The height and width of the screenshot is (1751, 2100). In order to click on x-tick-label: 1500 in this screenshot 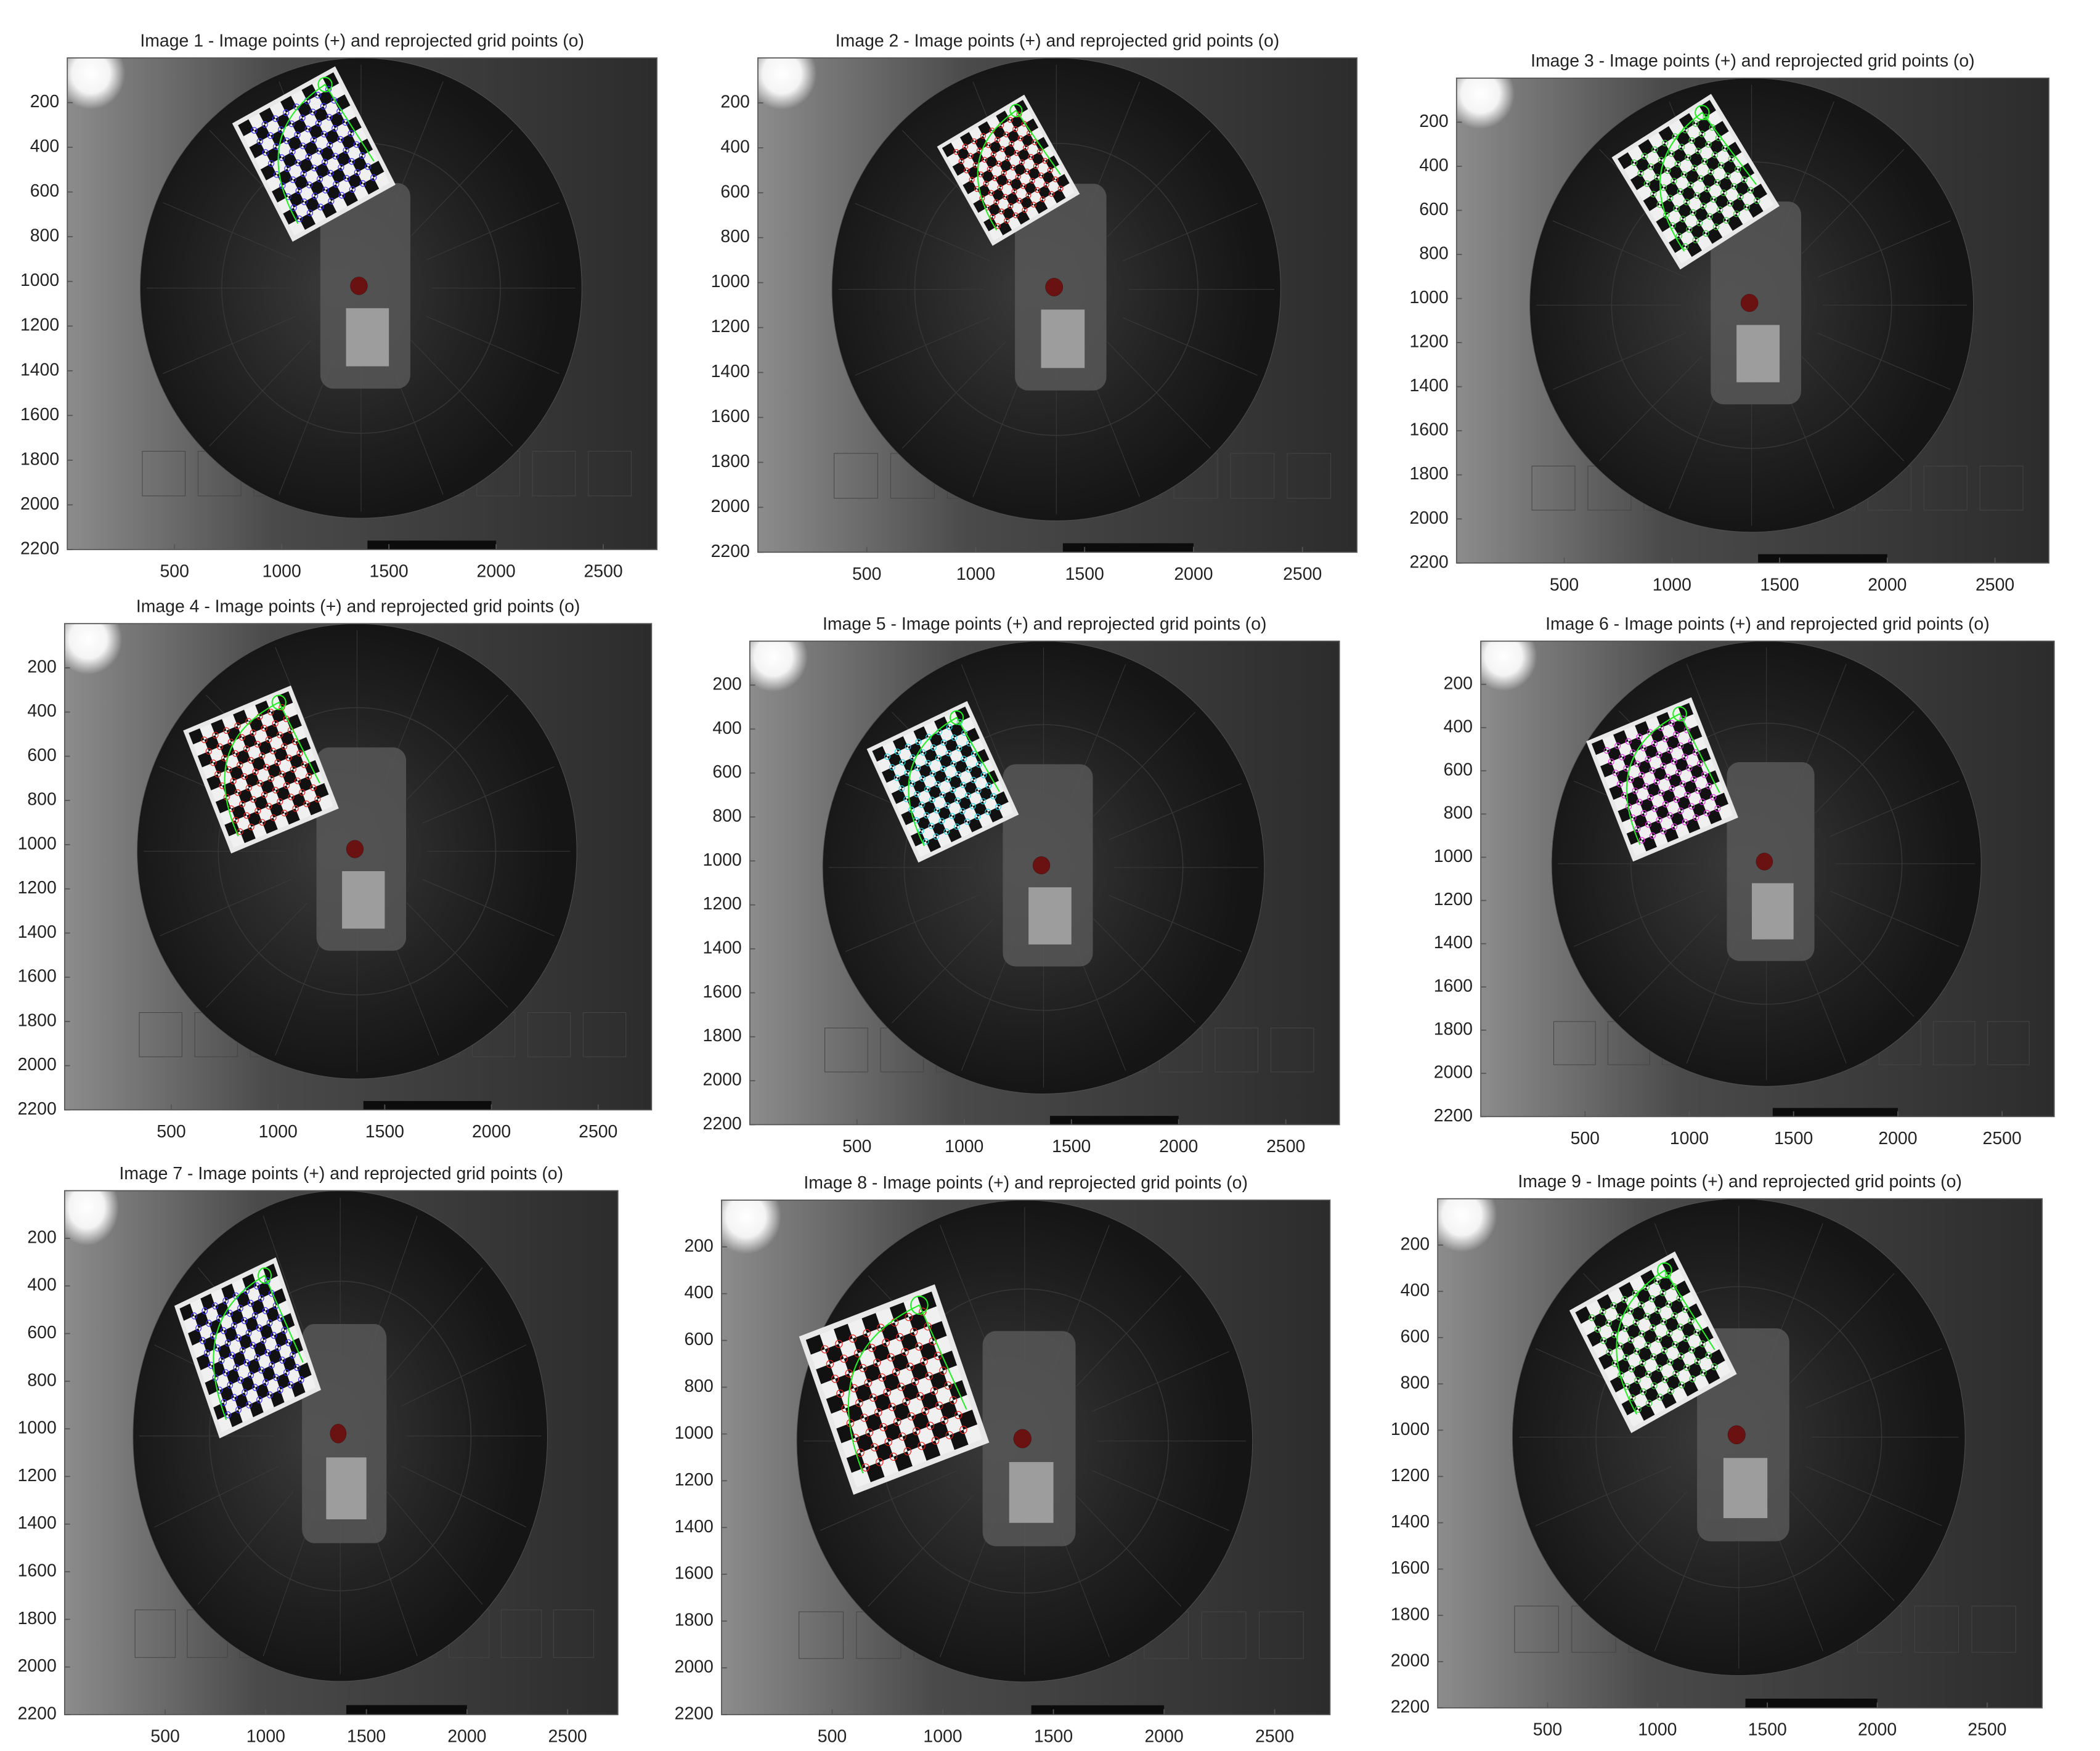, I will do `click(384, 1132)`.